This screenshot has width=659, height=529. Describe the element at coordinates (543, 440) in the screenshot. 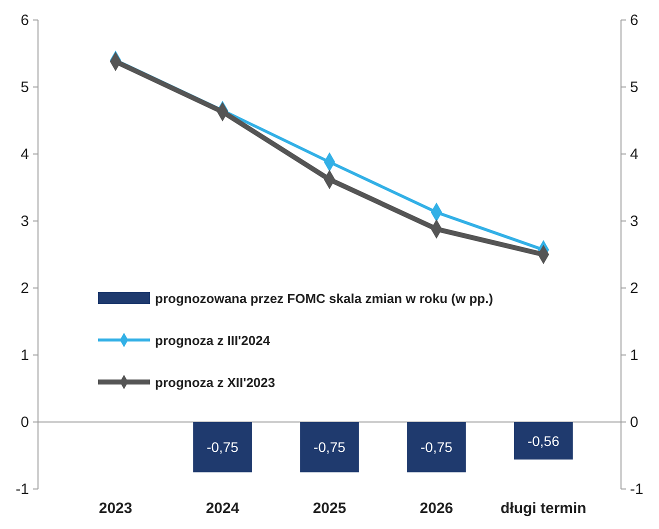

I see `data-label: -0,56` at that location.